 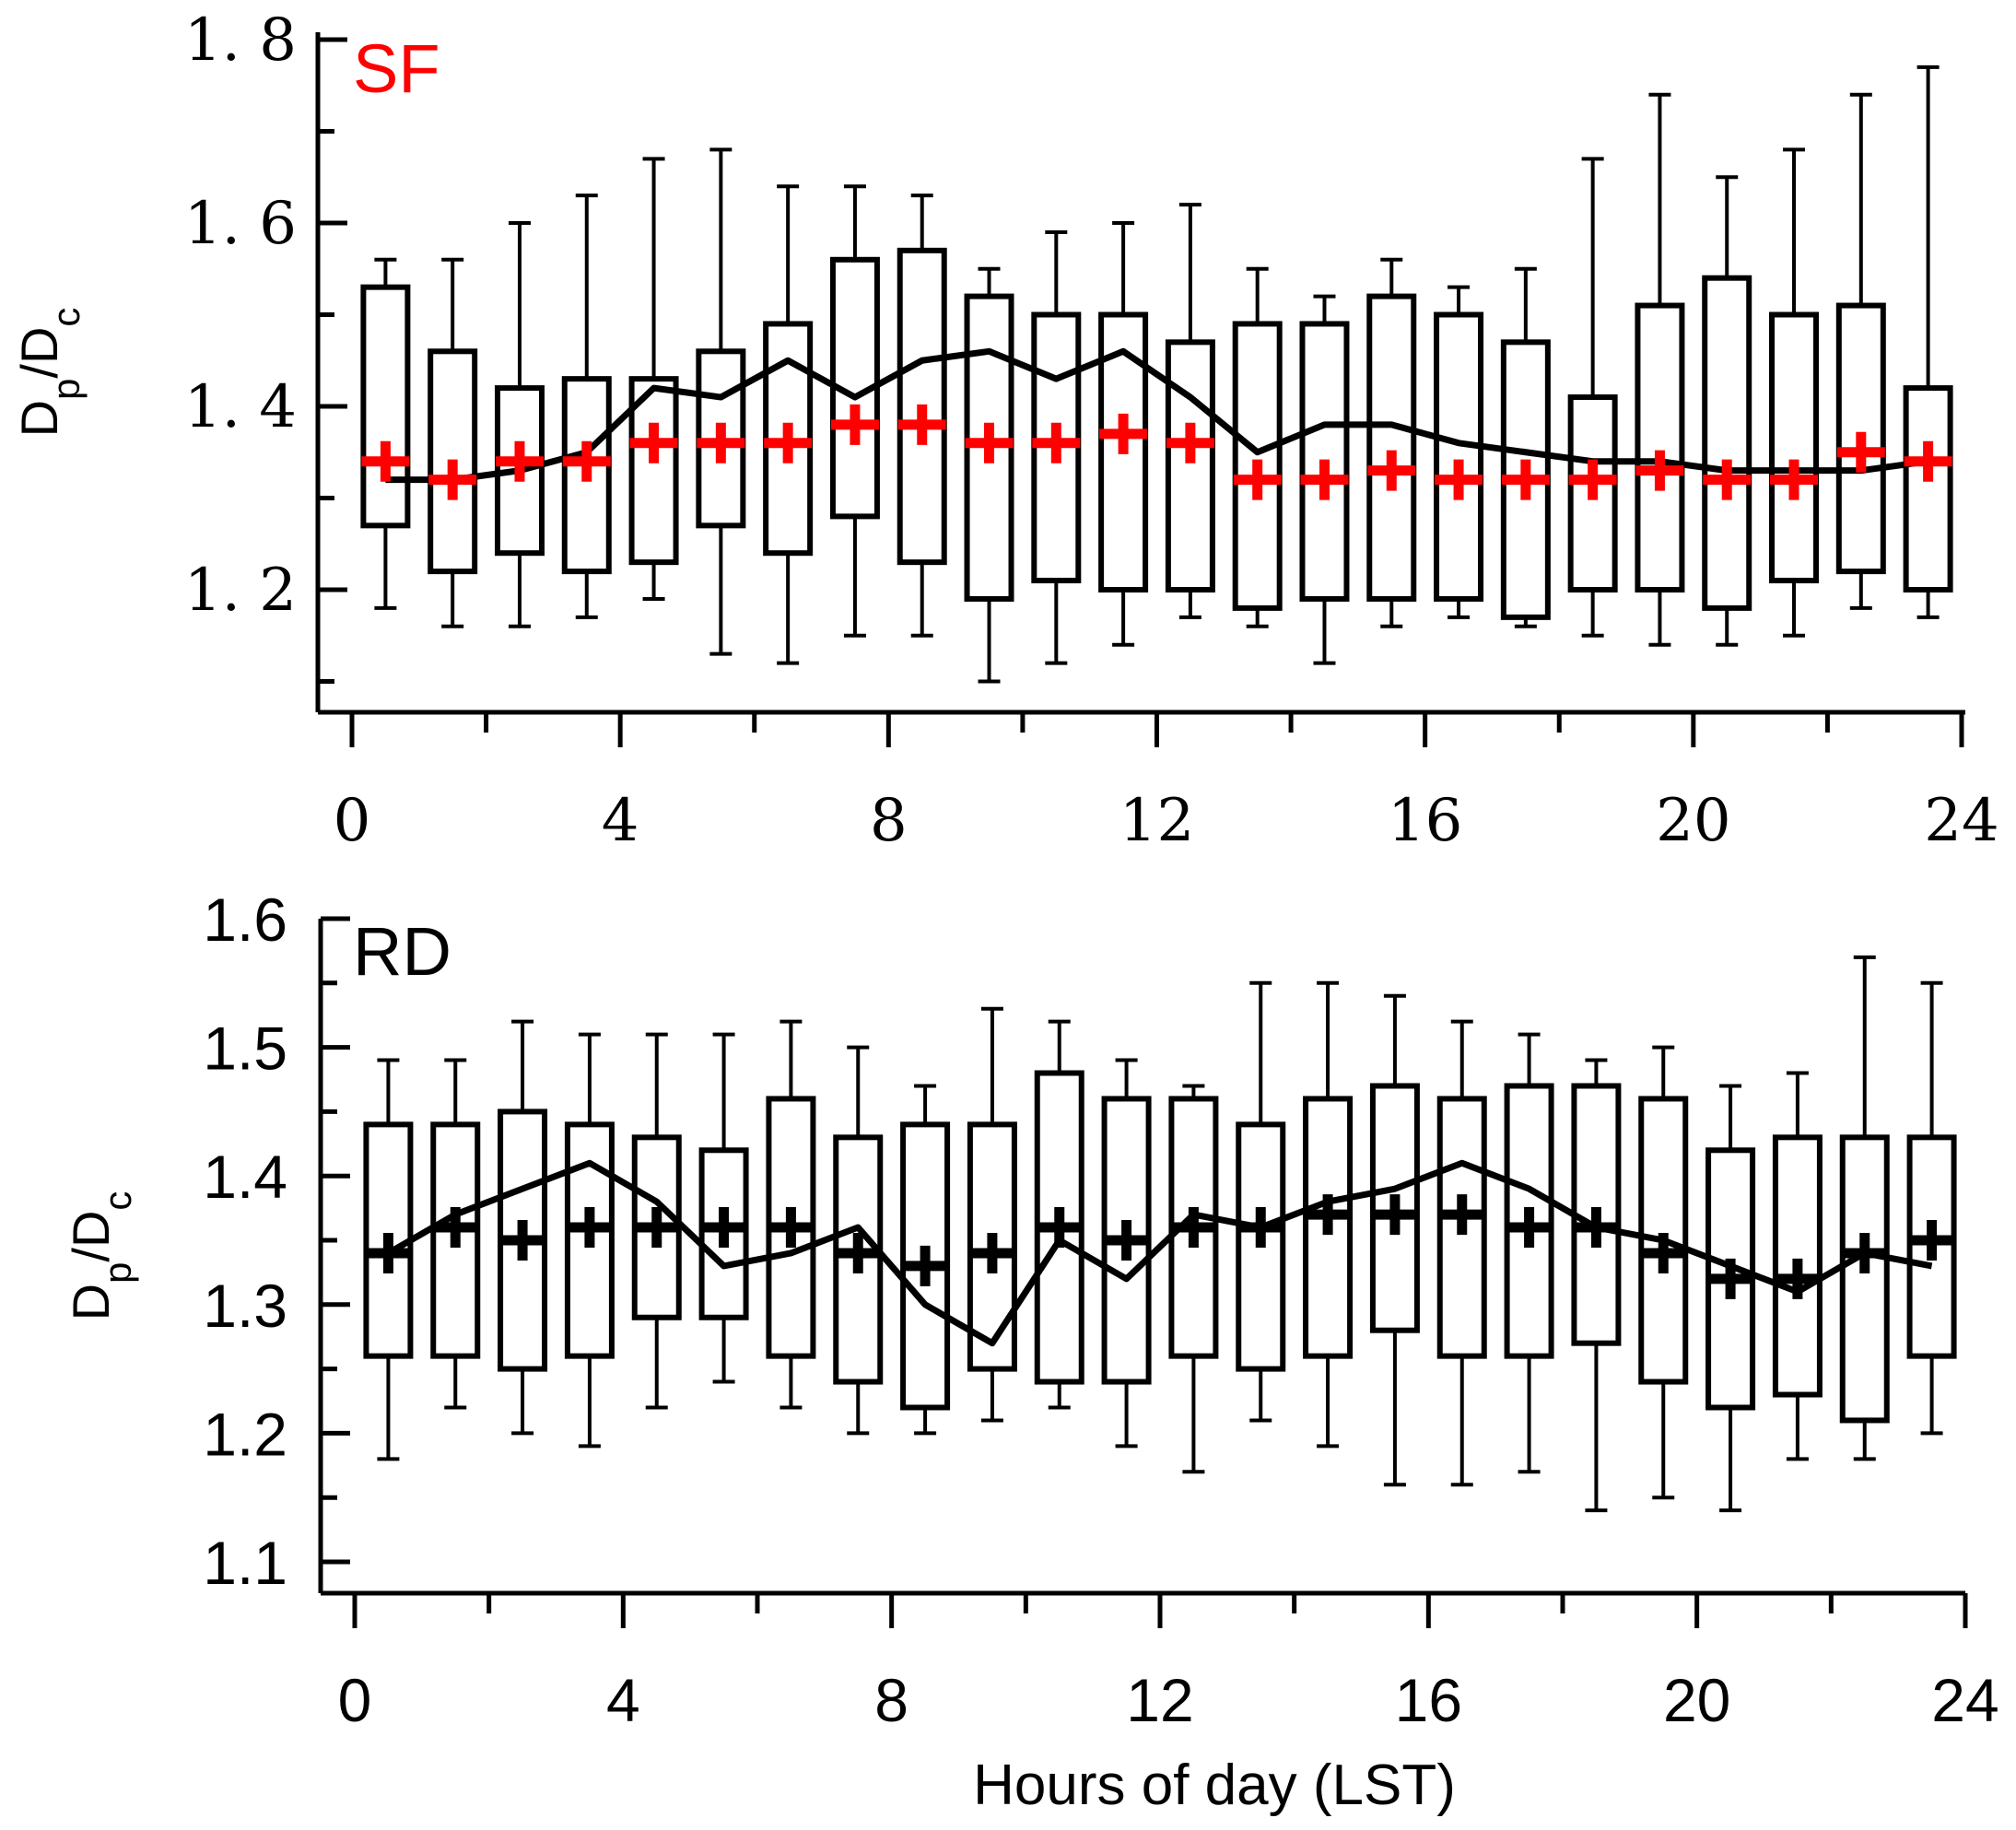 I want to click on x-tick-label: 12, so click(x=1156, y=821).